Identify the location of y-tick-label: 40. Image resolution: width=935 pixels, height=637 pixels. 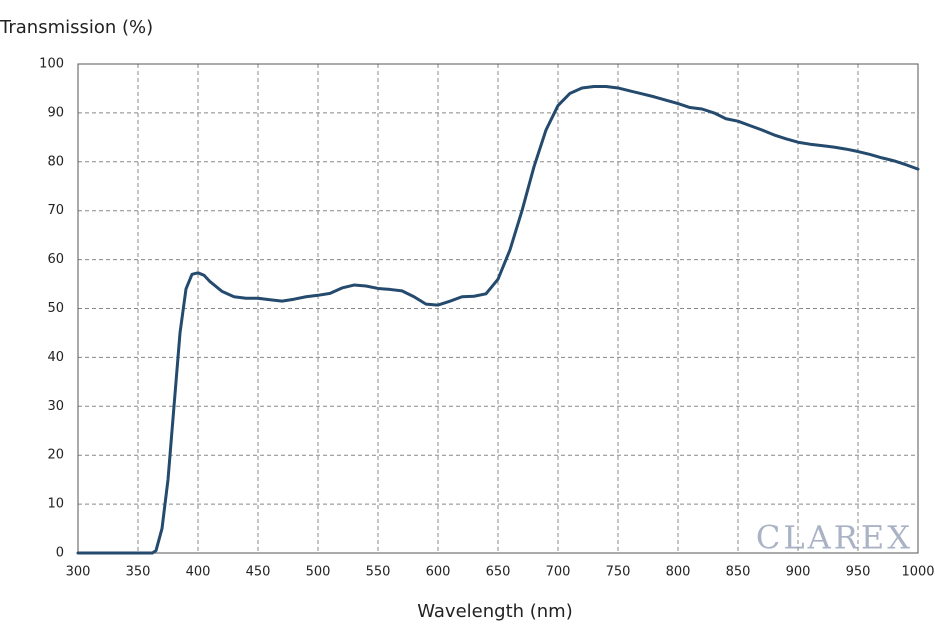
(55, 357).